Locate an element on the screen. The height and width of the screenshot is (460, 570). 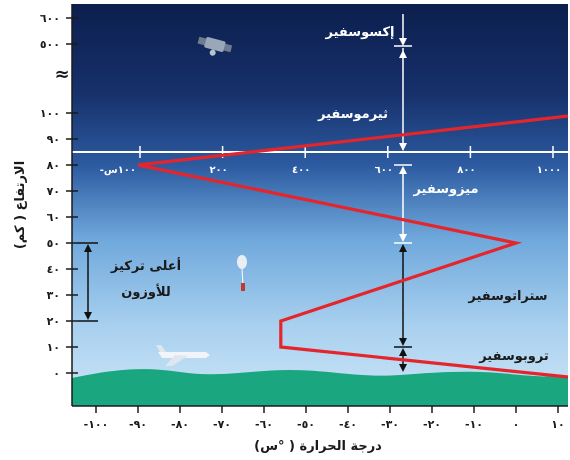
y-axis: ٠ ١٠ ٢٠ ٣٠ ٤٠ ٥٠ ٦٠ ٧٠ ٨٠ ٩٠ ١٠٠ ٥٠٠ ٦٠٠ is located at coordinates (59, 205).